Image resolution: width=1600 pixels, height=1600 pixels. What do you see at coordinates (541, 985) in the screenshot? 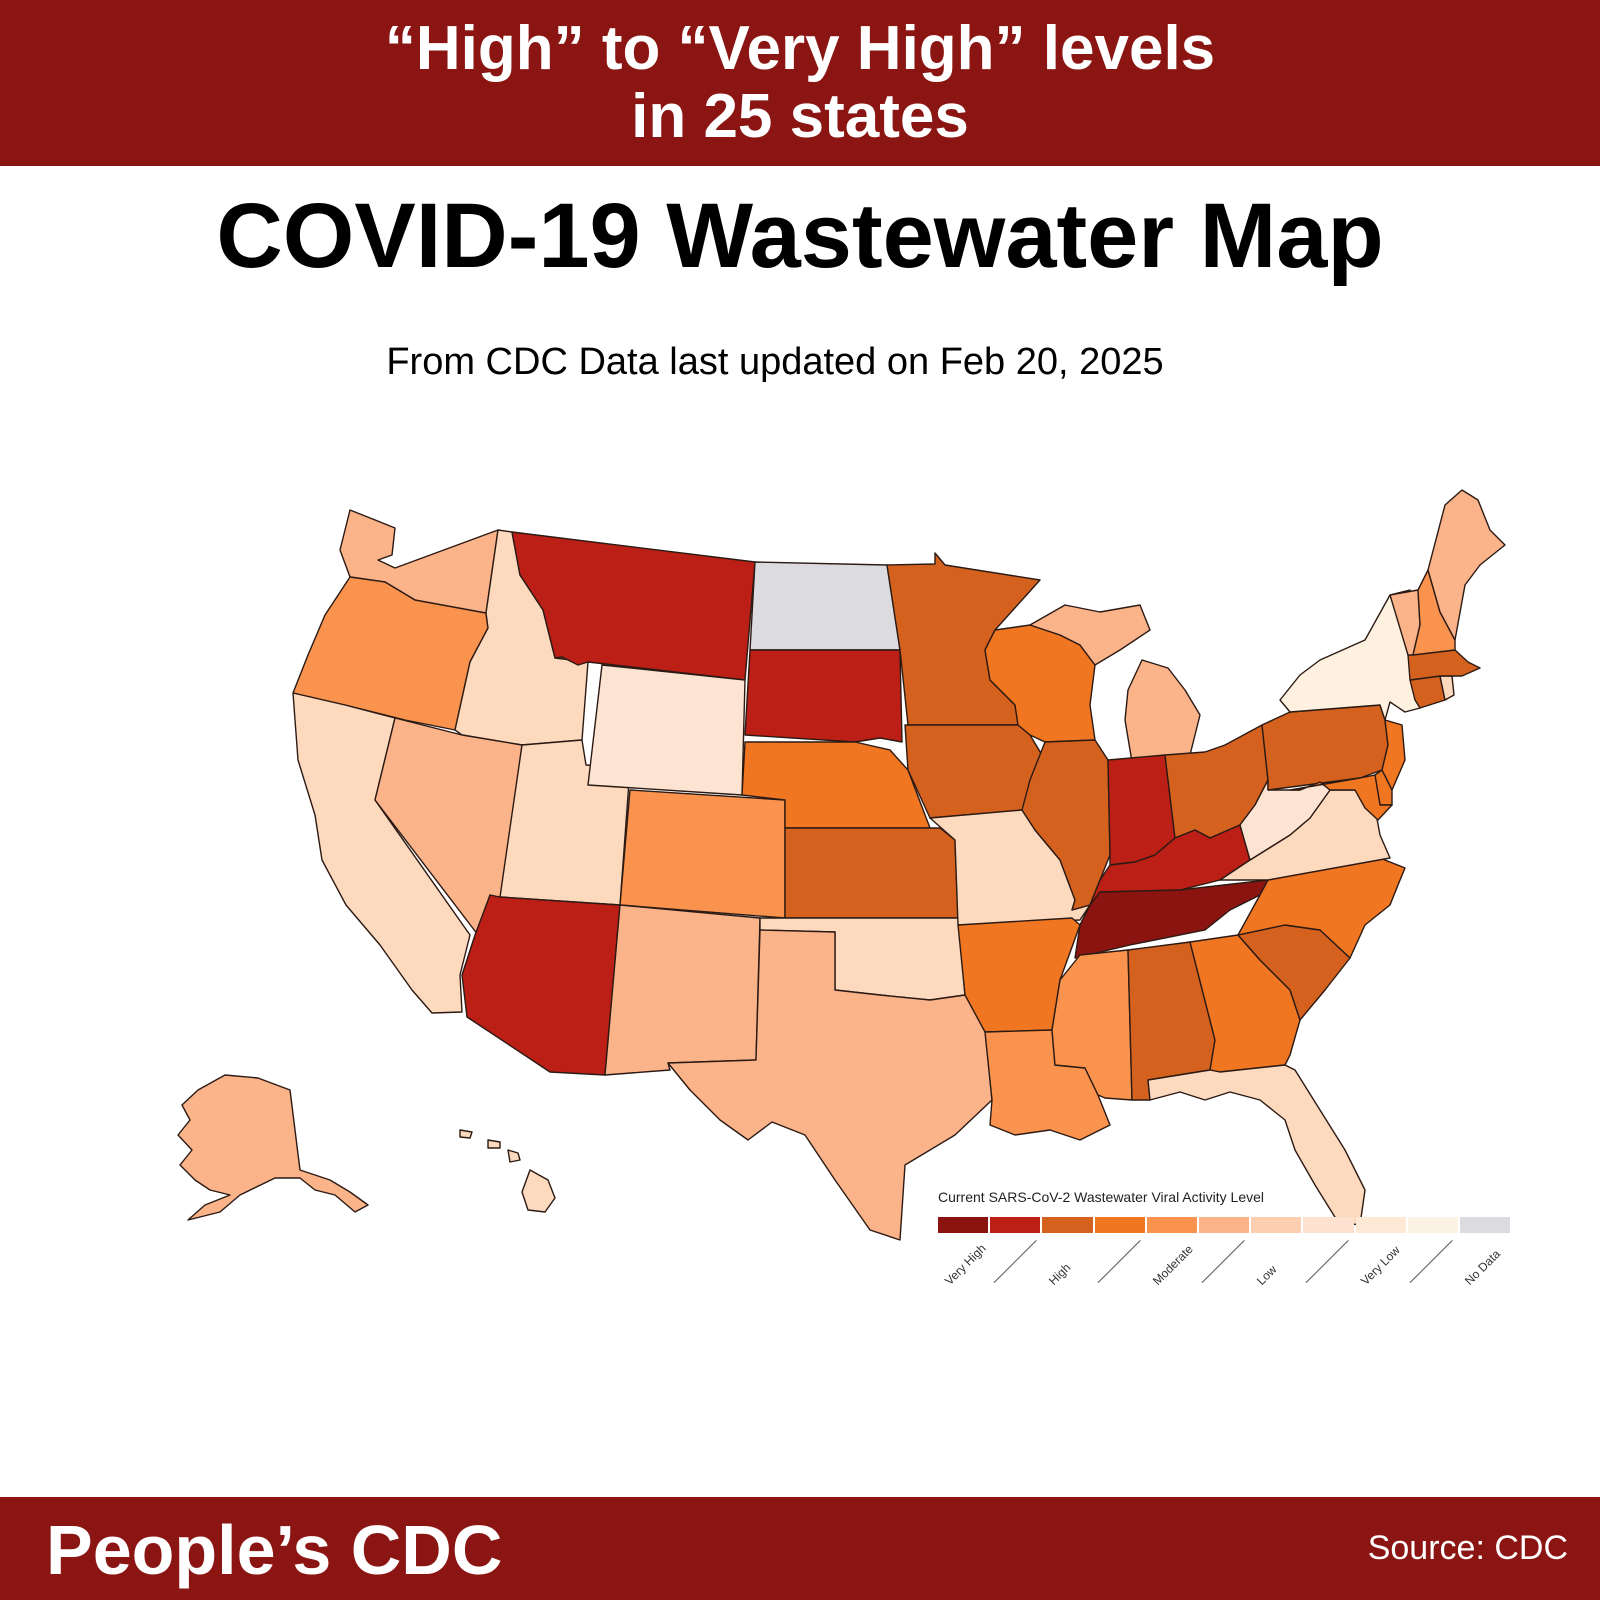
I see `state-az` at bounding box center [541, 985].